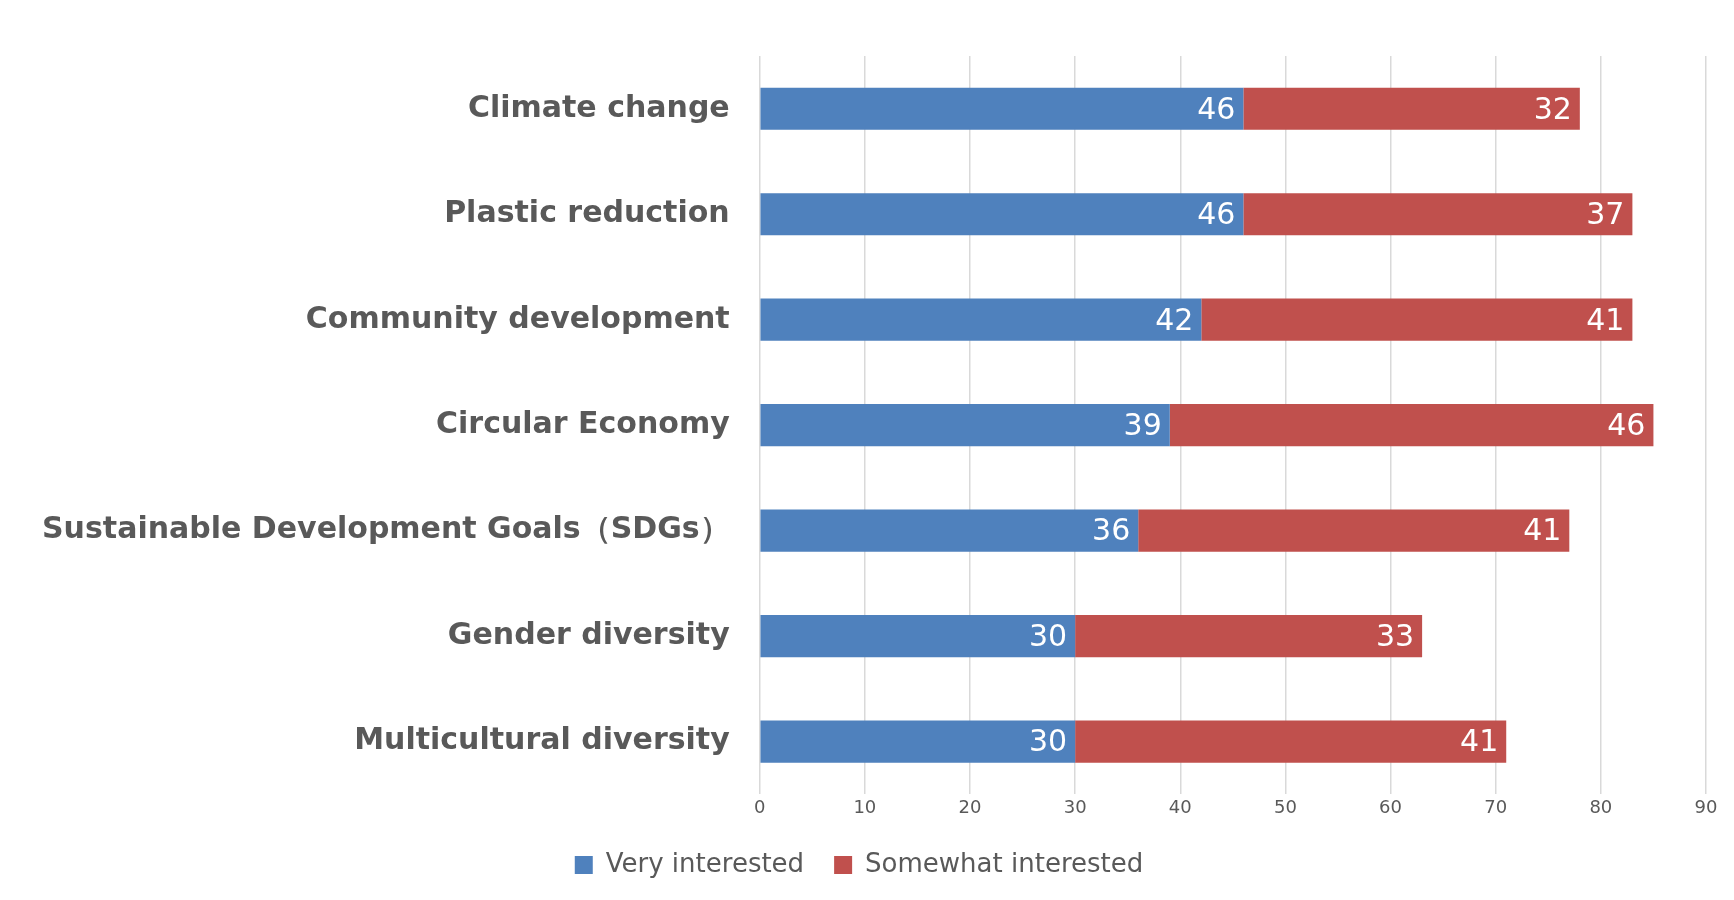 This screenshot has width=1734, height=900. Describe the element at coordinates (1601, 806) in the screenshot. I see `x-tick-label: 80` at that location.